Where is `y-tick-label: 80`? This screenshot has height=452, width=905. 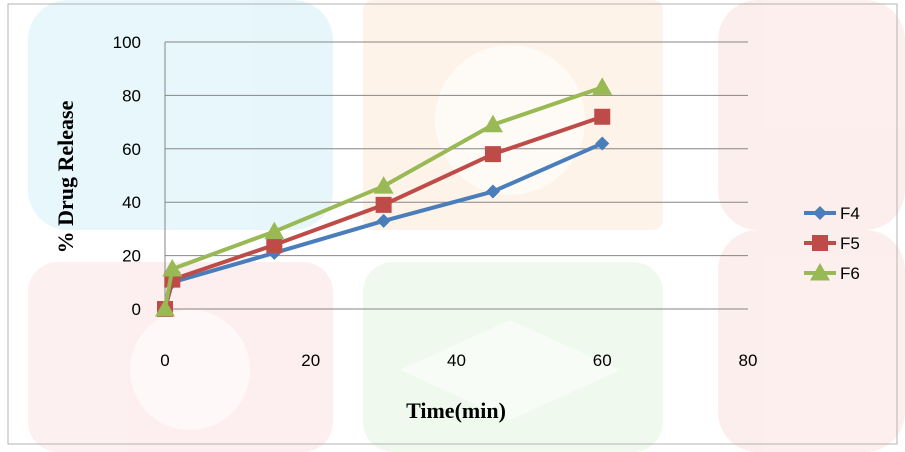 y-tick-label: 80 is located at coordinates (131, 95).